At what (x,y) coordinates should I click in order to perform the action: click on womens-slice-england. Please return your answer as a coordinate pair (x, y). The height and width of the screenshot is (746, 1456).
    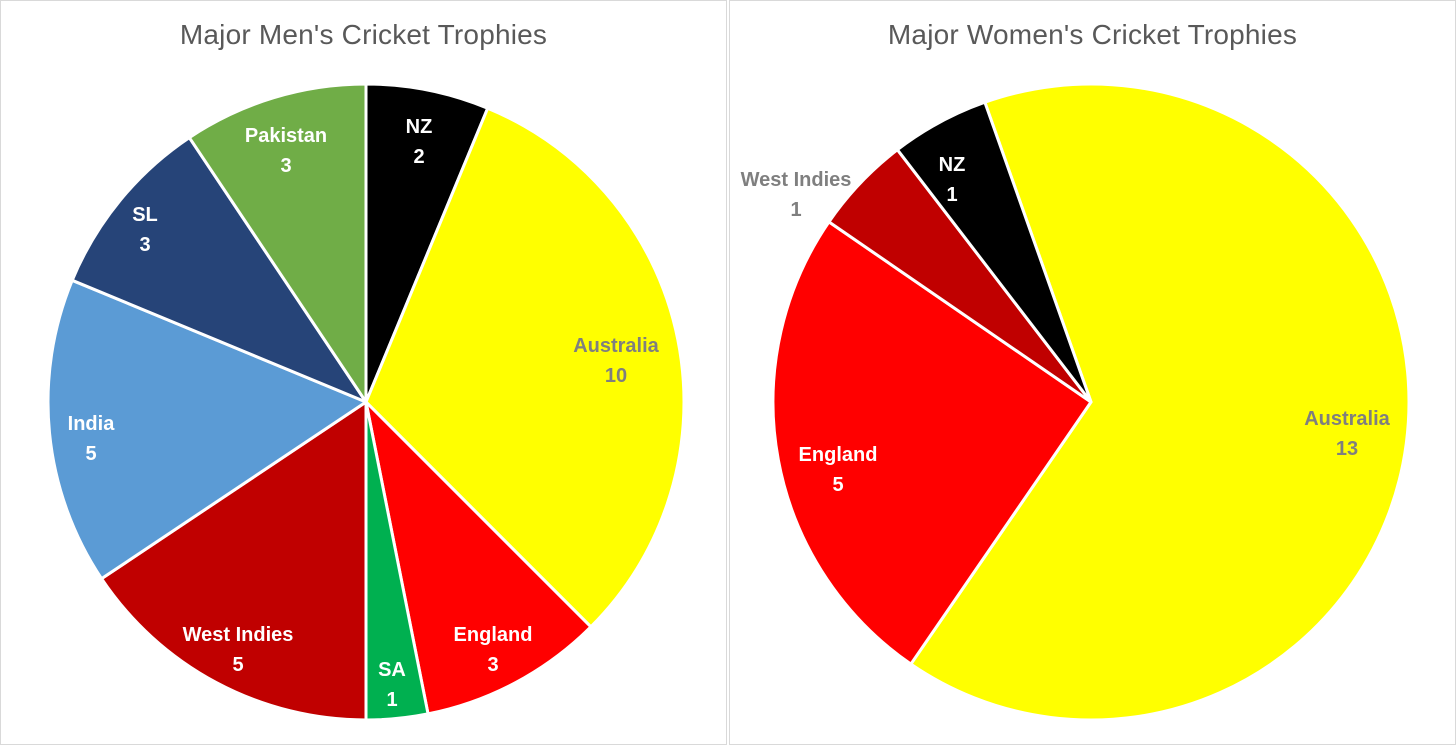
    Looking at the image, I should click on (932, 443).